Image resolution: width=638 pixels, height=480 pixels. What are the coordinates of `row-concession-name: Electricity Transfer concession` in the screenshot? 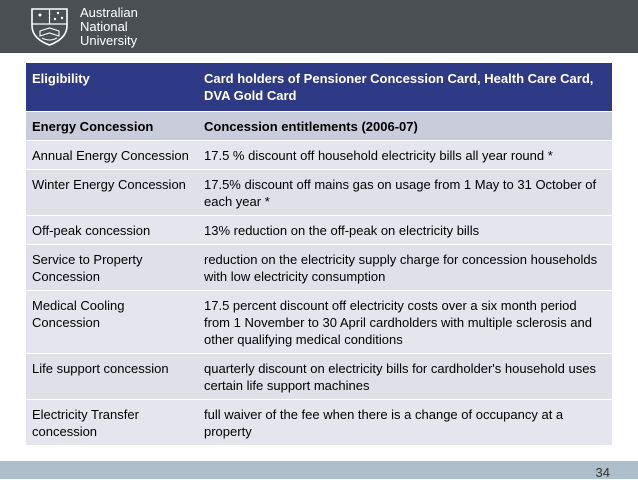 It's located at (112, 422).